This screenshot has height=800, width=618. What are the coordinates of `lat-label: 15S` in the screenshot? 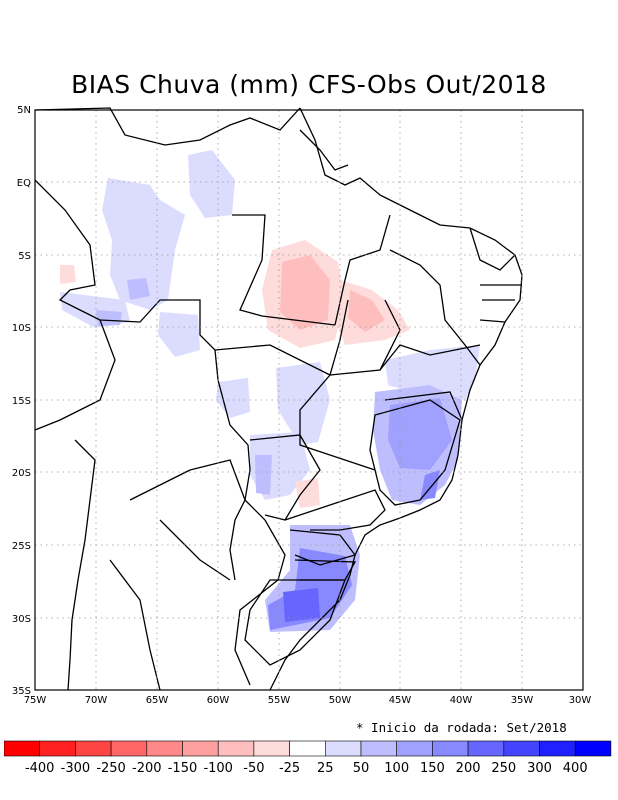 It's located at (21, 401).